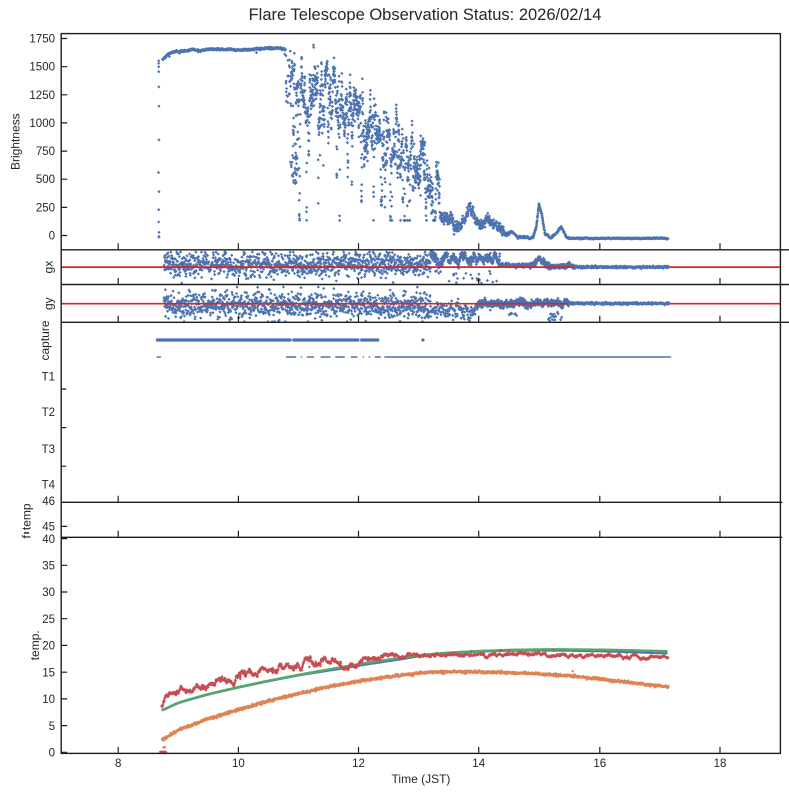 This screenshot has height=803, width=789. Describe the element at coordinates (45, 208) in the screenshot. I see `svg-text: 250` at that location.